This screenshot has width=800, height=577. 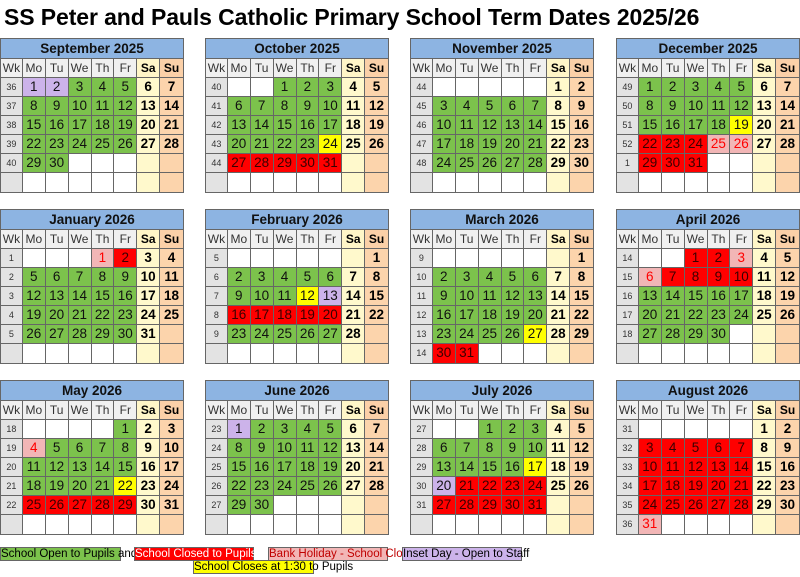 I want to click on day-cell: 18, so click(x=308, y=467).